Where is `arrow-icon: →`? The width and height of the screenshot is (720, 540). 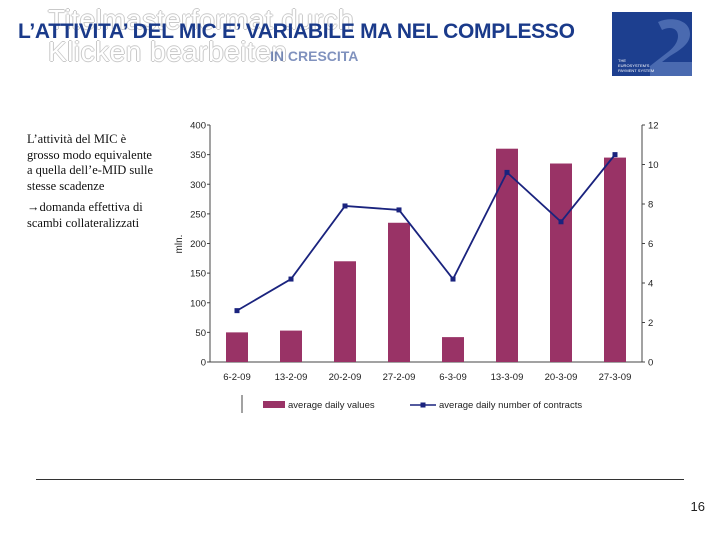
arrow-icon: → is located at coordinates (33, 207).